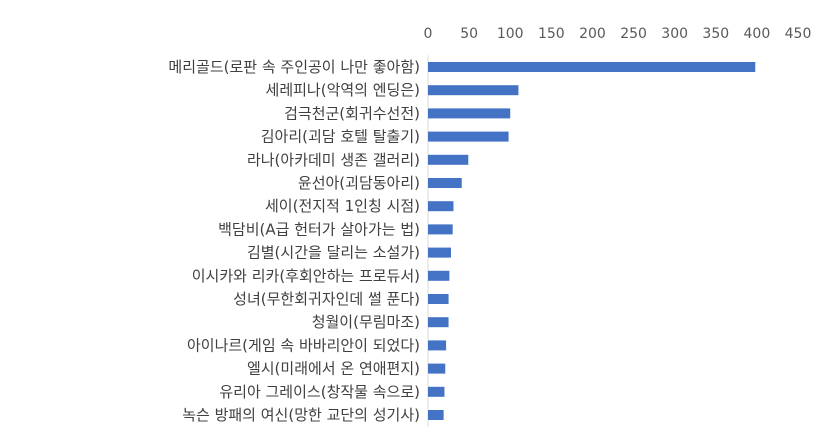 The height and width of the screenshot is (441, 828). Describe the element at coordinates (592, 34) in the screenshot. I see `x-tick-label: 200` at that location.